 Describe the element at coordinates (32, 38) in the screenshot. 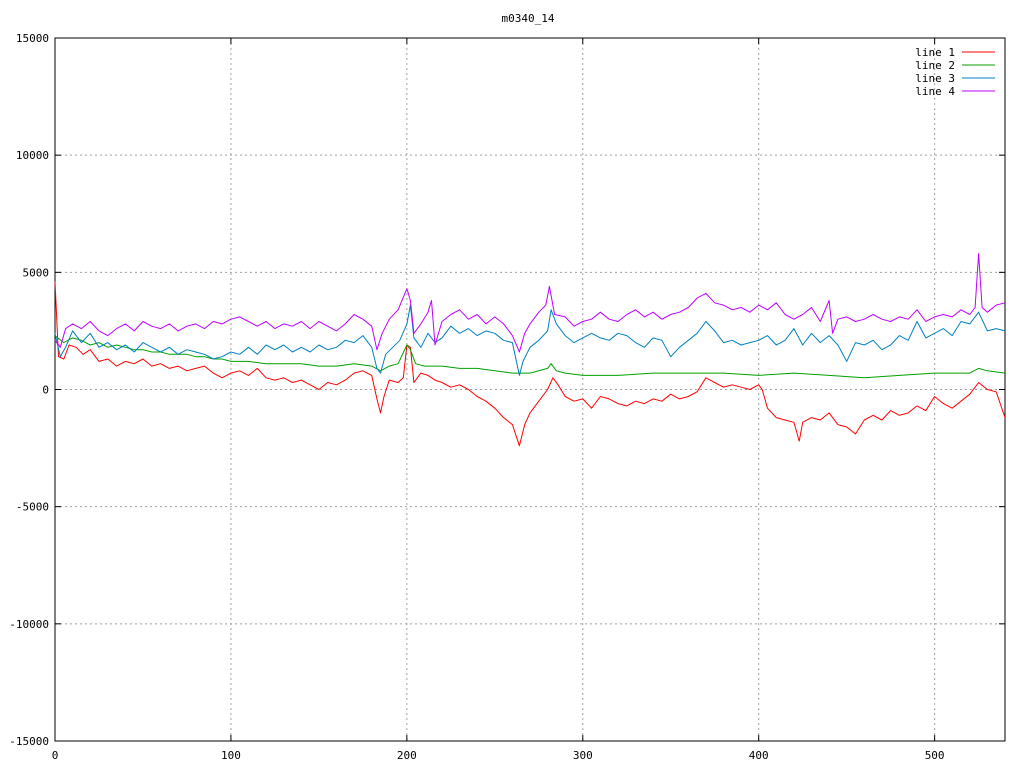

I see `y-tick-label: 15000` at that location.